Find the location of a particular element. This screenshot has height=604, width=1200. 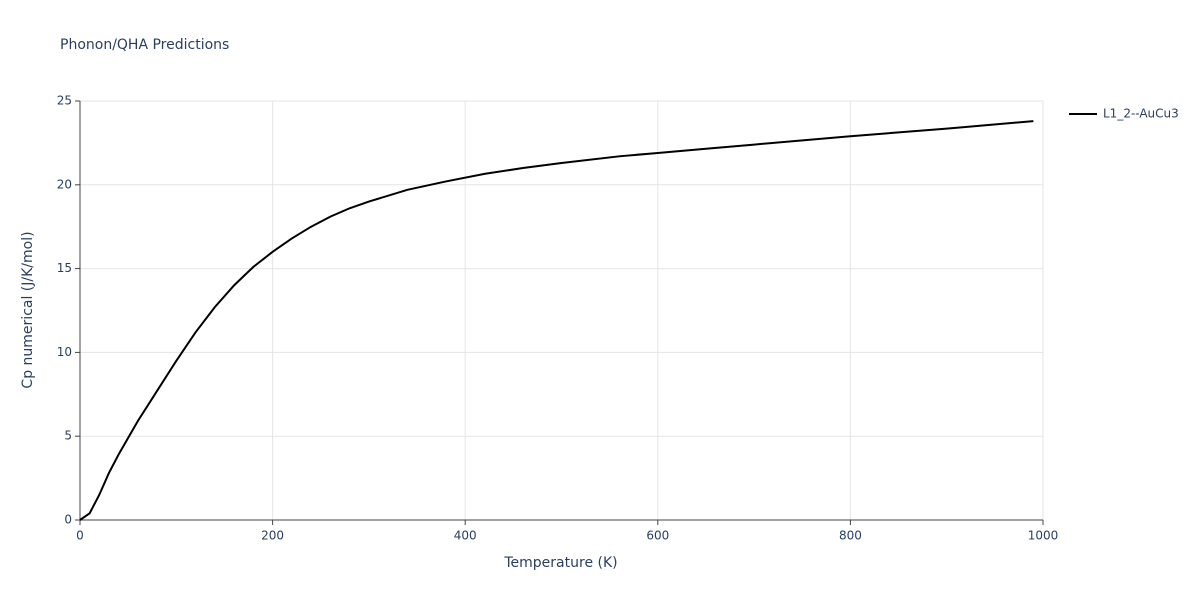

y-tick-label: 15 is located at coordinates (64, 268).